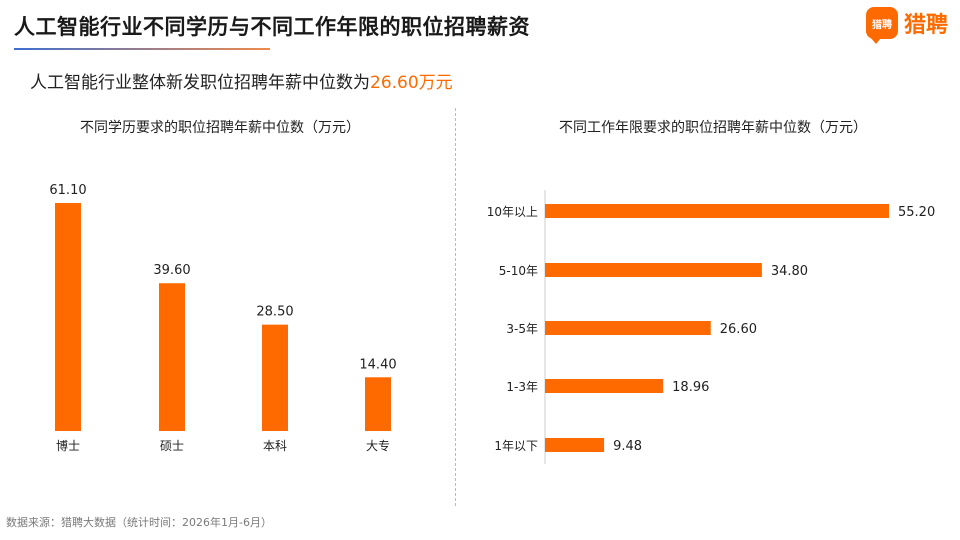  Describe the element at coordinates (516, 446) in the screenshot. I see `category-label: 1年以下` at that location.